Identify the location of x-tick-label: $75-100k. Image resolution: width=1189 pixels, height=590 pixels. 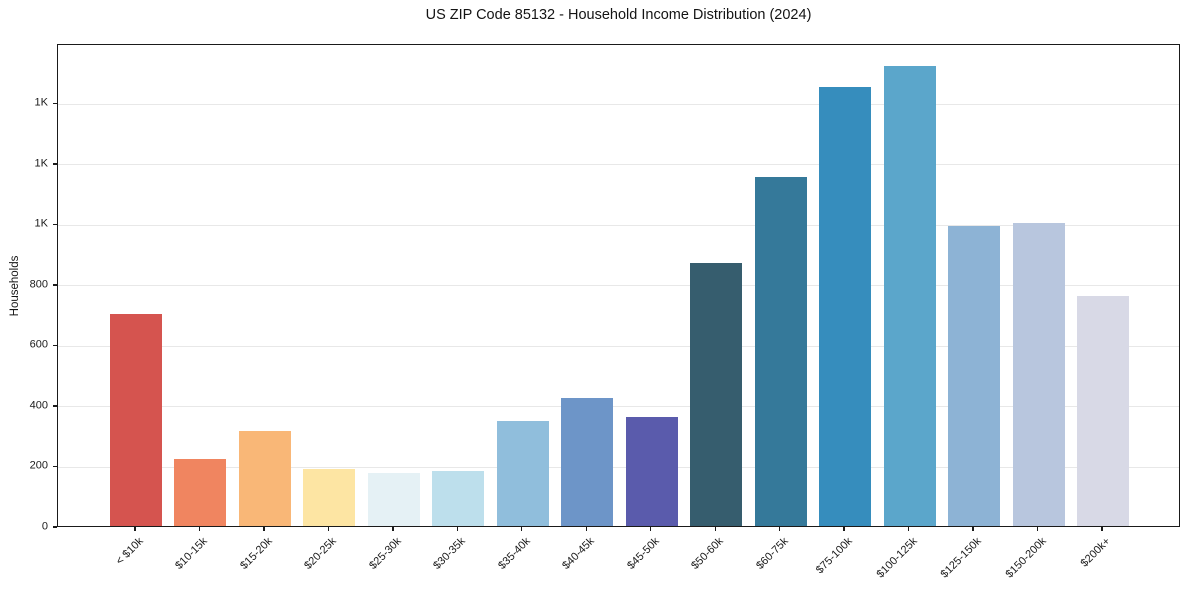
(834, 556).